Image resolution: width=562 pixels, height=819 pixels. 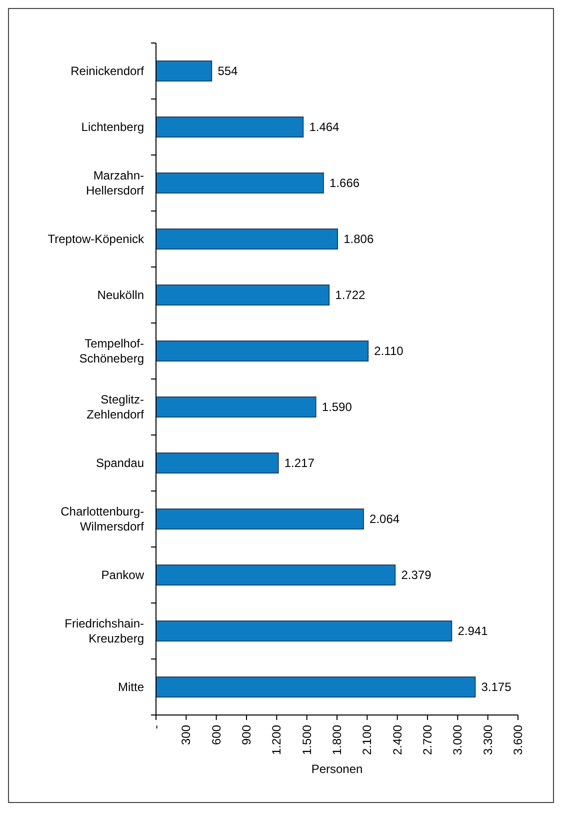 What do you see at coordinates (115, 183) in the screenshot?
I see `y-tick-label: Marzahn- Hellersdorf` at bounding box center [115, 183].